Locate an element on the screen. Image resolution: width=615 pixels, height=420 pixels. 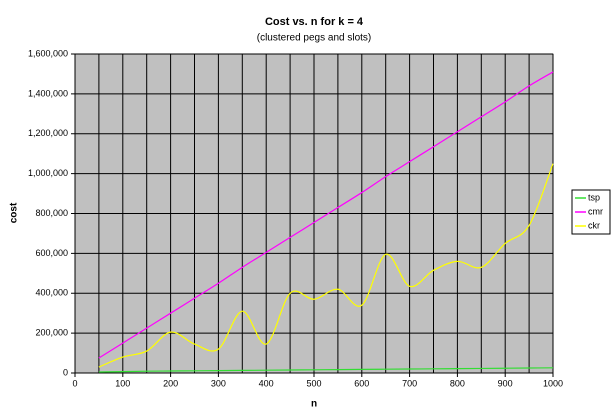
y-tick-label: 600,000 is located at coordinates (51, 253).